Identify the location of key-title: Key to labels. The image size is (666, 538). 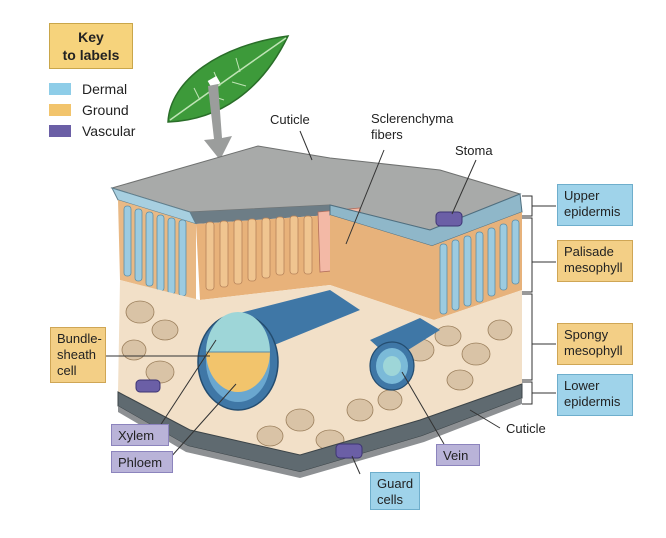
(91, 46).